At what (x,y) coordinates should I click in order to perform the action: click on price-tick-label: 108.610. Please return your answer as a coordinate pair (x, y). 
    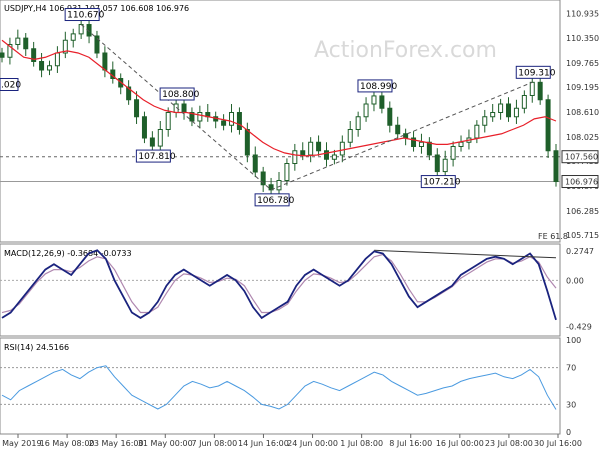
    Looking at the image, I should click on (582, 112).